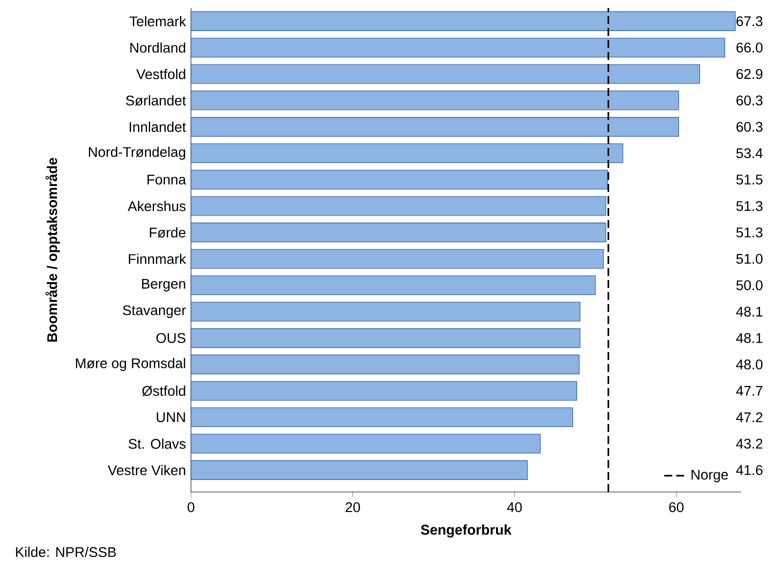 This screenshot has height=563, width=779. What do you see at coordinates (161, 74) in the screenshot?
I see `y-tick-label: Vestfold` at bounding box center [161, 74].